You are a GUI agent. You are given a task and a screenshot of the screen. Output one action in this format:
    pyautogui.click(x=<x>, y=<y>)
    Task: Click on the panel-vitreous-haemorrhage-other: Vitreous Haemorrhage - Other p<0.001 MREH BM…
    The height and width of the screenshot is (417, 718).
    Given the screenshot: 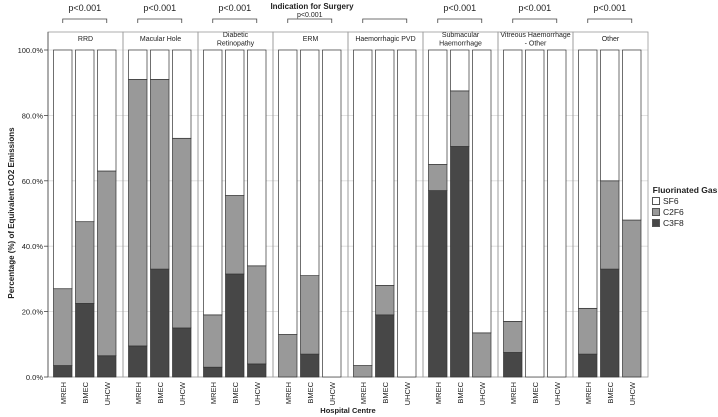 What is the action you would take?
    pyautogui.click(x=535, y=204)
    